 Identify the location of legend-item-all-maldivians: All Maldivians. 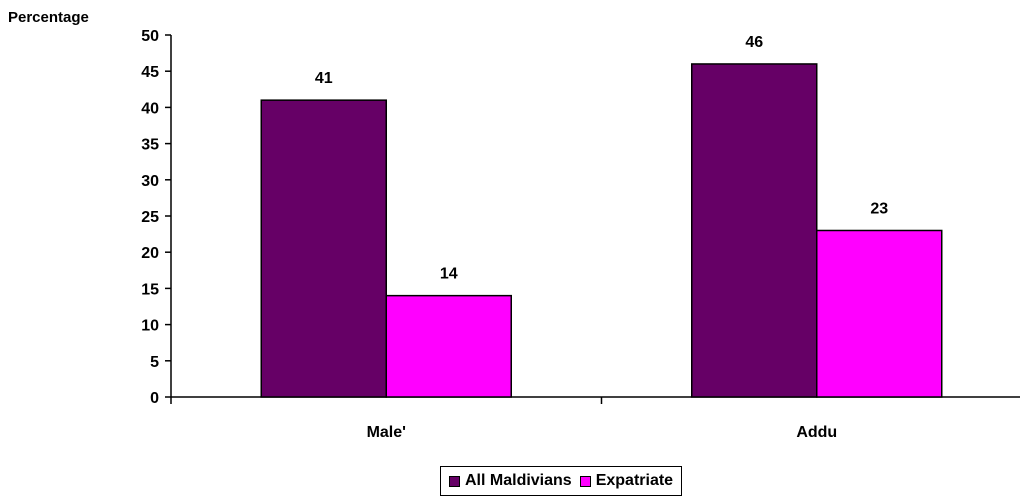
(510, 481).